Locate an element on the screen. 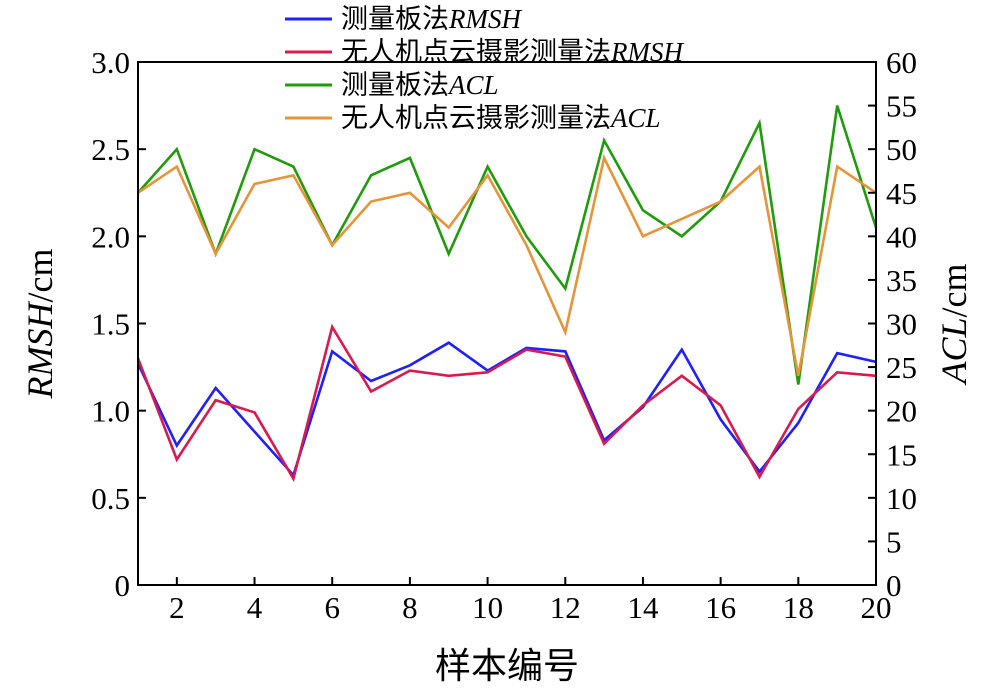  x-tick-label: 20 is located at coordinates (876, 607).